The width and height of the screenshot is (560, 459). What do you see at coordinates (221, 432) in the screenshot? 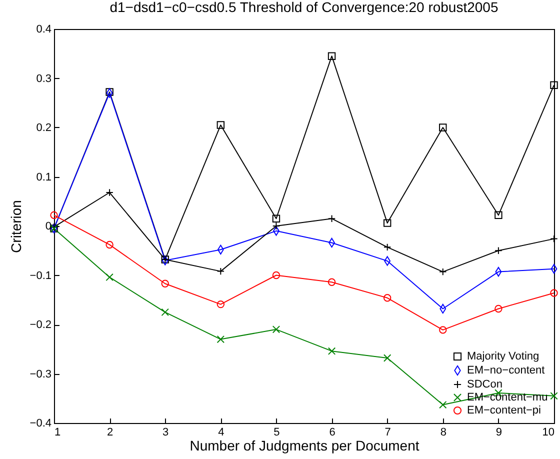
I see `x-tick-label: 4` at bounding box center [221, 432].